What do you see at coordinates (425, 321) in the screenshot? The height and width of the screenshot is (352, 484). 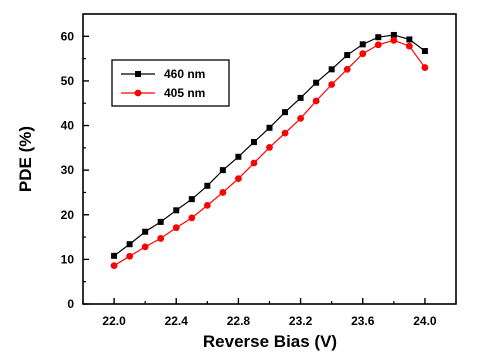 I see `x-tick-label: 24.0` at bounding box center [425, 321].